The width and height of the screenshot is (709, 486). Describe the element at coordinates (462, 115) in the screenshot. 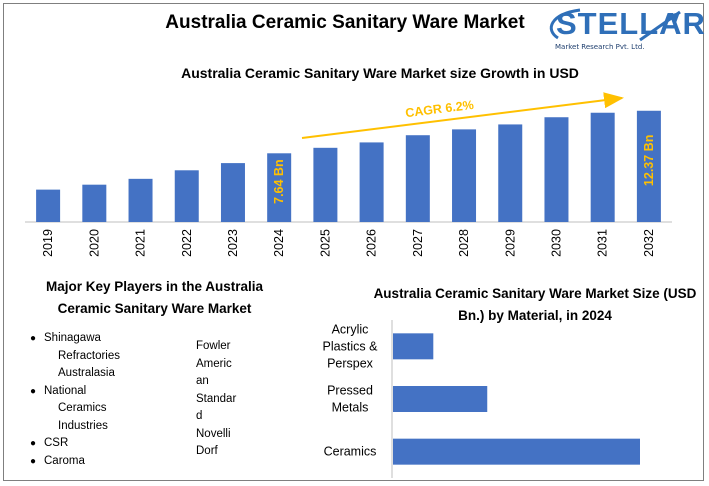

I see `cagr-arrow` at that location.